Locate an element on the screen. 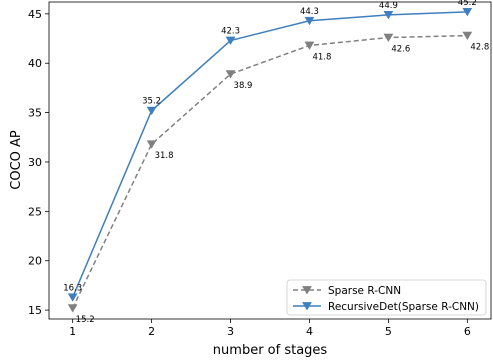 The width and height of the screenshot is (493, 360). y-tick-label: 15 is located at coordinates (35, 310).